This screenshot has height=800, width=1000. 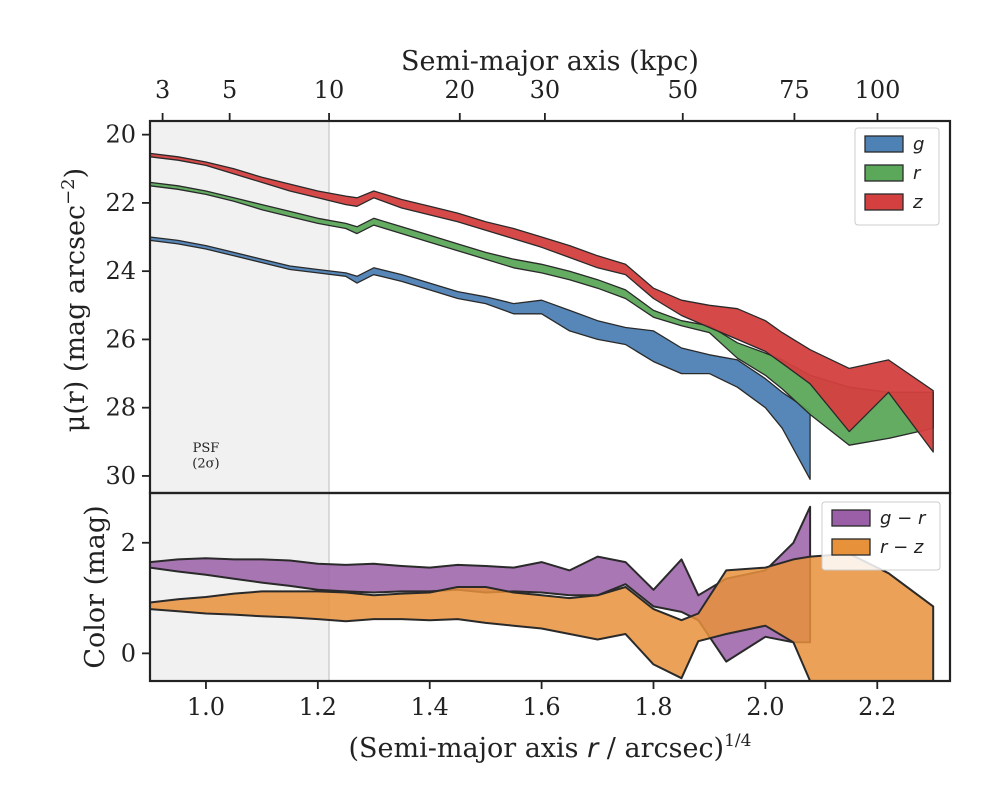 What do you see at coordinates (550, 61) in the screenshot?
I see `top-axis-title: Semi-major axis (kpc)` at bounding box center [550, 61].